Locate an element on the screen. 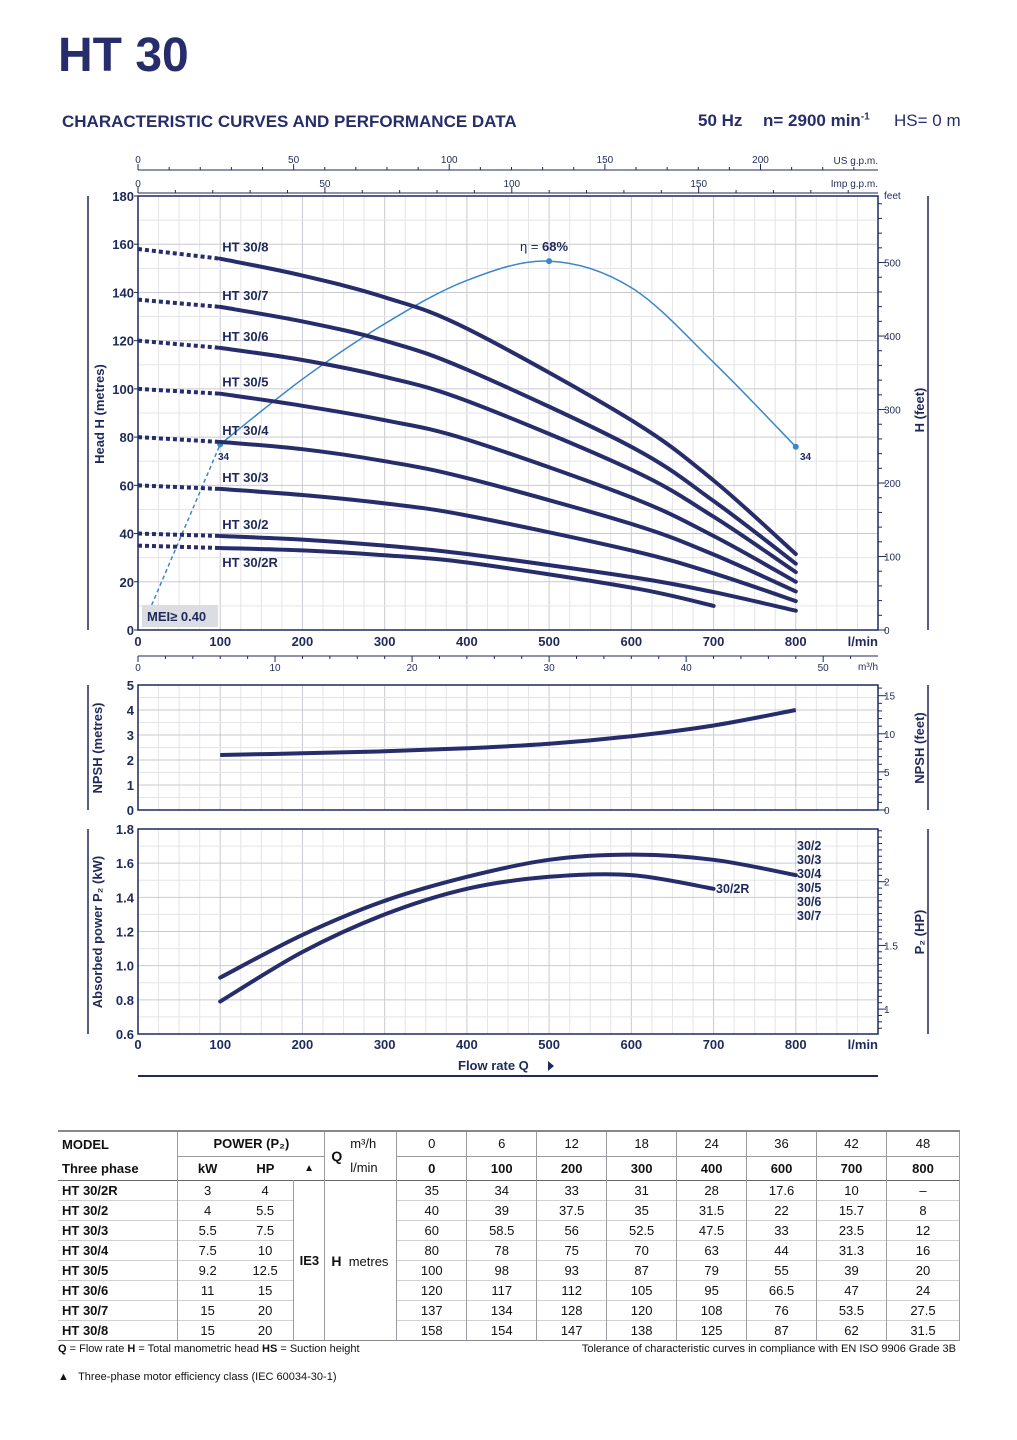 The height and width of the screenshot is (1440, 1017). legend-q-key: Q is located at coordinates (62, 1349).